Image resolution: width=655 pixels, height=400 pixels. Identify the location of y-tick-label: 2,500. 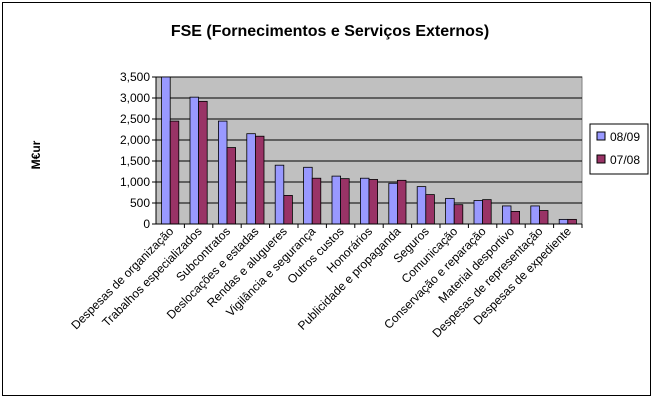
(135, 119).